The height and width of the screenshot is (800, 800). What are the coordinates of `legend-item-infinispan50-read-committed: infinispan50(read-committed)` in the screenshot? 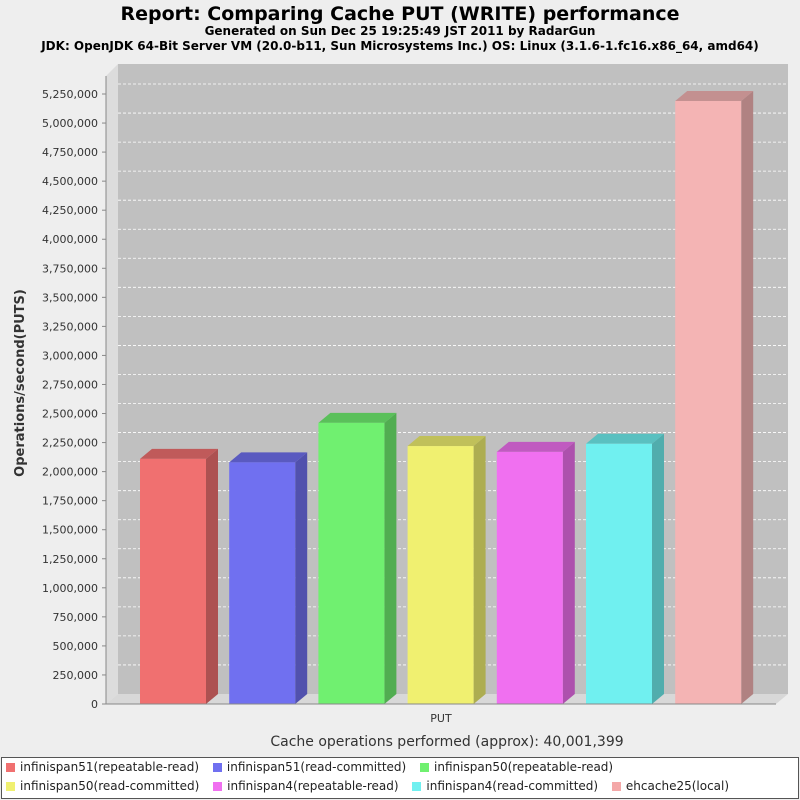 It's located at (102, 786).